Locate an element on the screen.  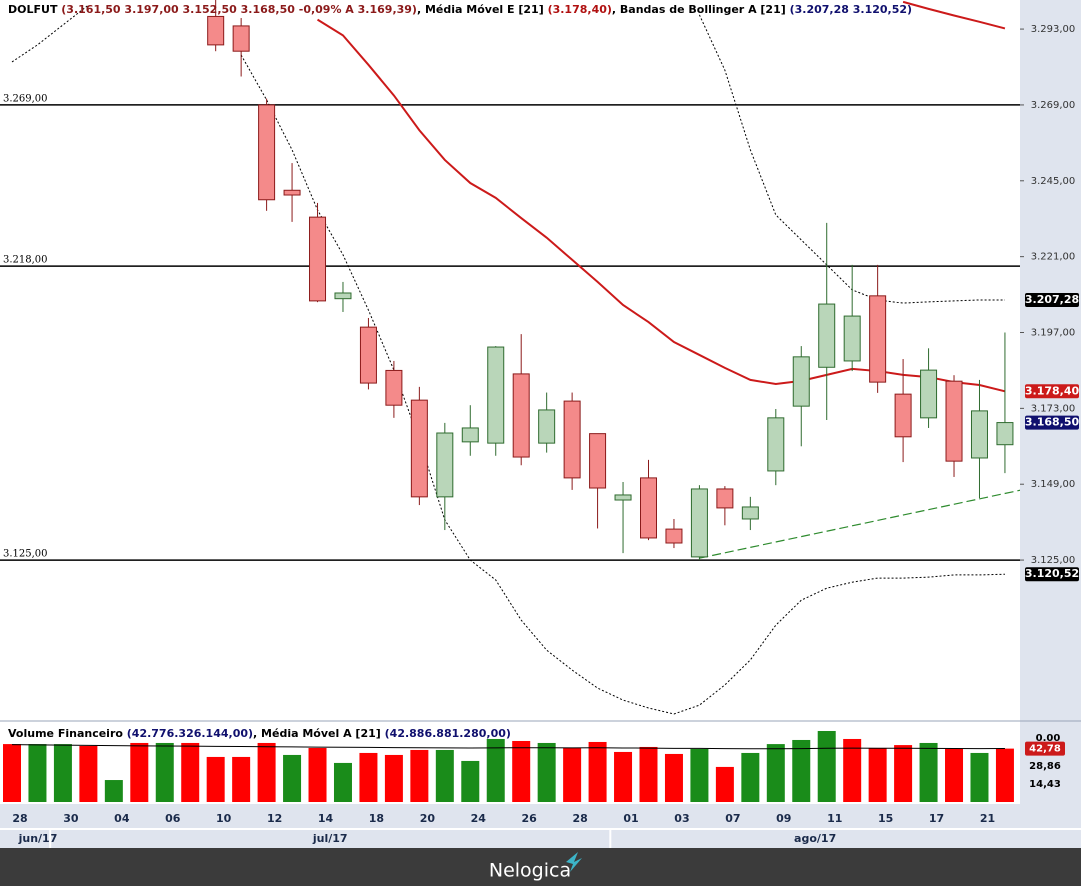
x-tick-label: 30 is located at coordinates (71, 818).